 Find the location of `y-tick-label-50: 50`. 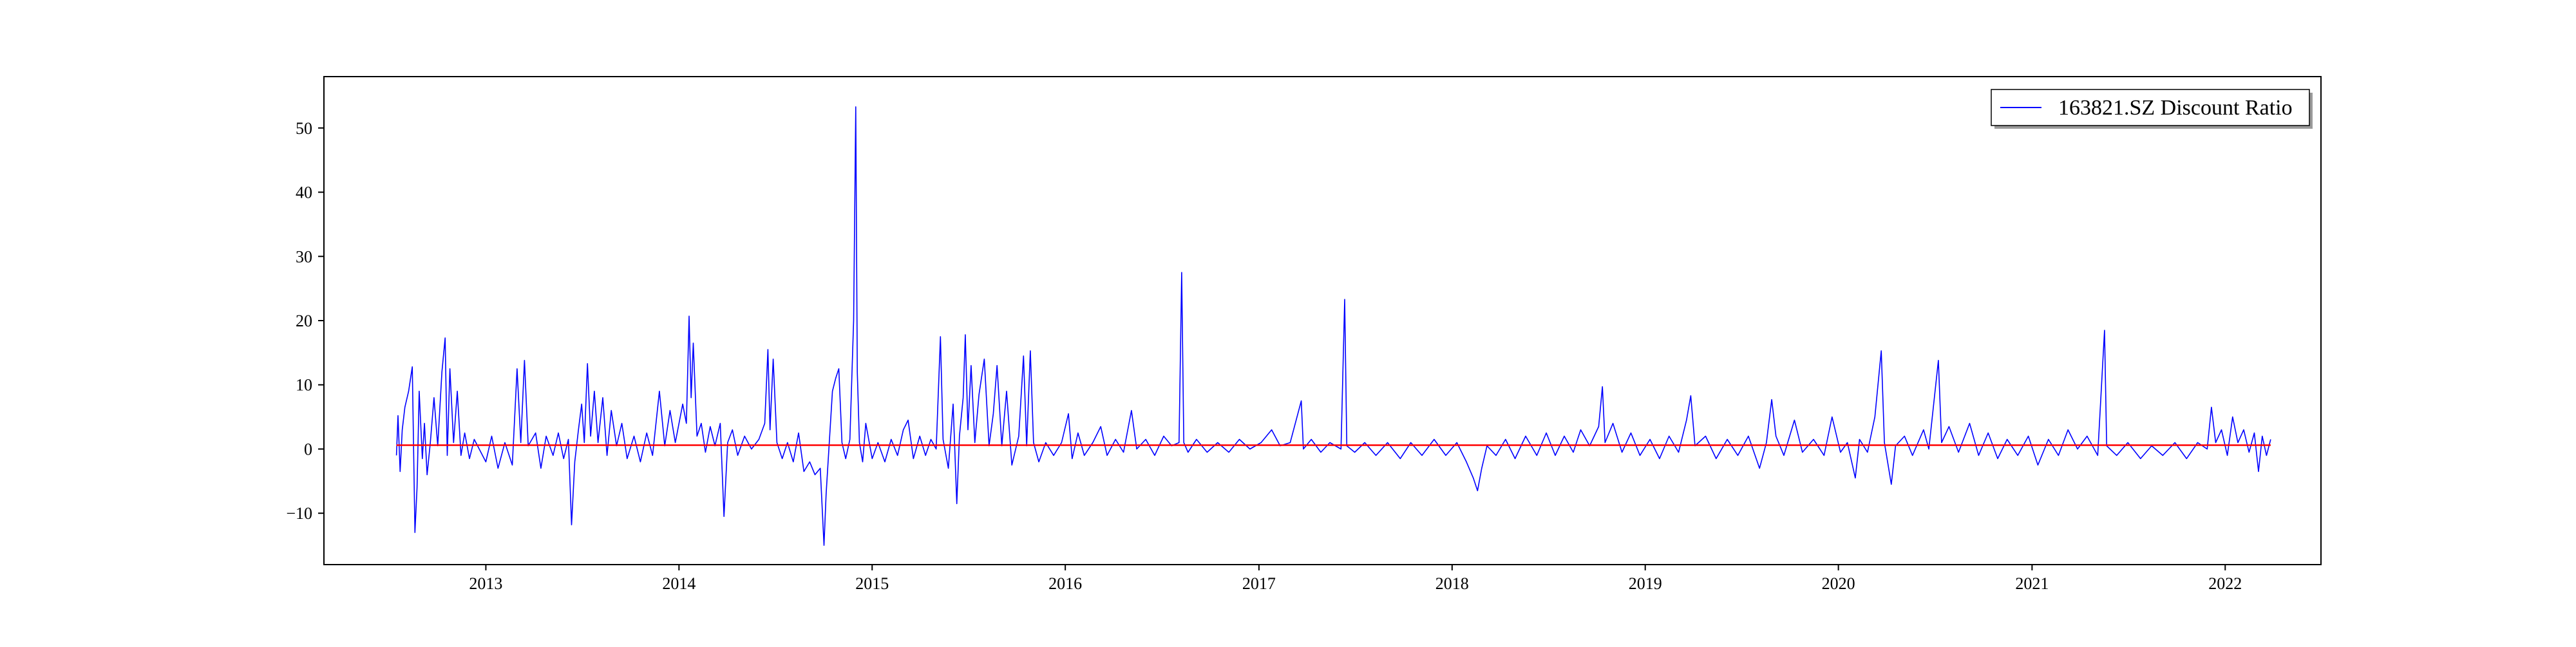

y-tick-label-50: 50 is located at coordinates (304, 128).